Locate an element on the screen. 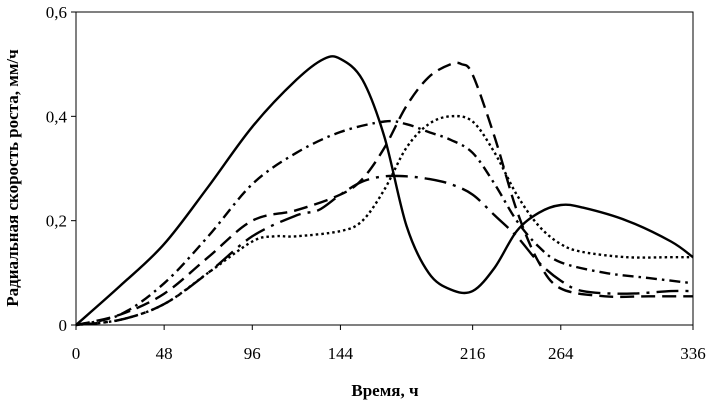 This screenshot has width=713, height=402. y-tick-label: 0,2 is located at coordinates (56, 221).